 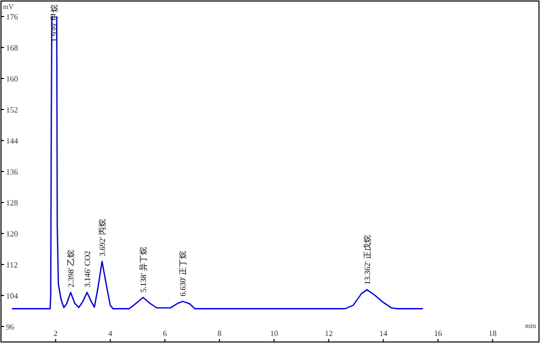 What do you see at coordinates (12, 109) in the screenshot?
I see `y-tick-label: 152` at bounding box center [12, 109].